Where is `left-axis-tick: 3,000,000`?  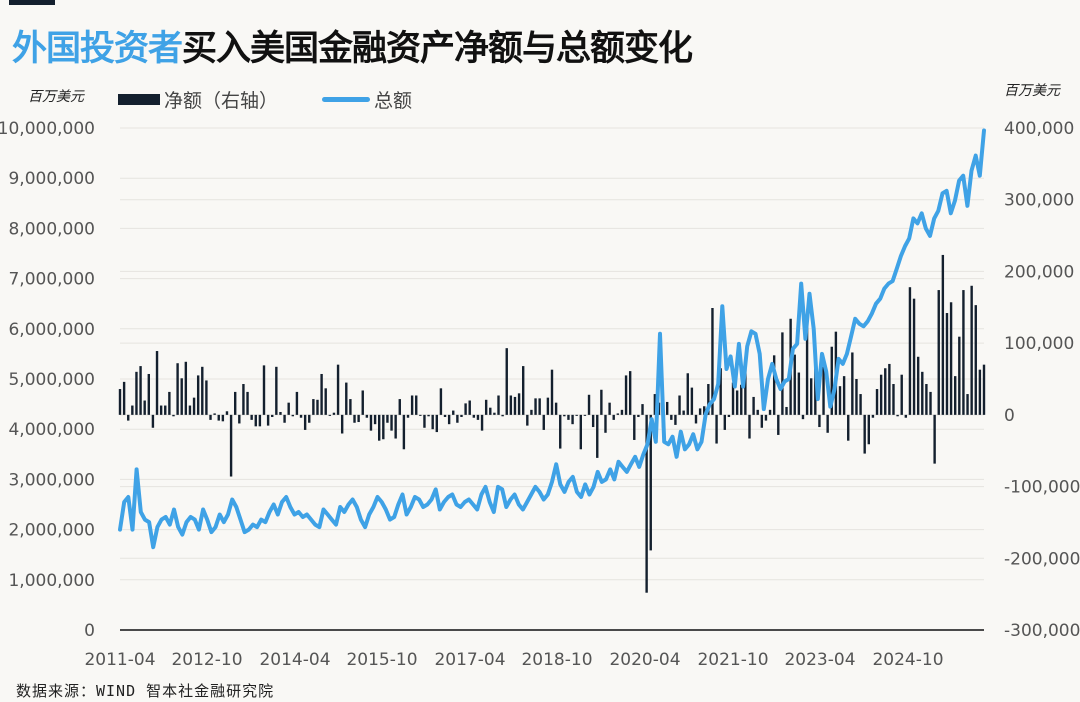 left-axis-tick: 3,000,000 is located at coordinates (51, 480).